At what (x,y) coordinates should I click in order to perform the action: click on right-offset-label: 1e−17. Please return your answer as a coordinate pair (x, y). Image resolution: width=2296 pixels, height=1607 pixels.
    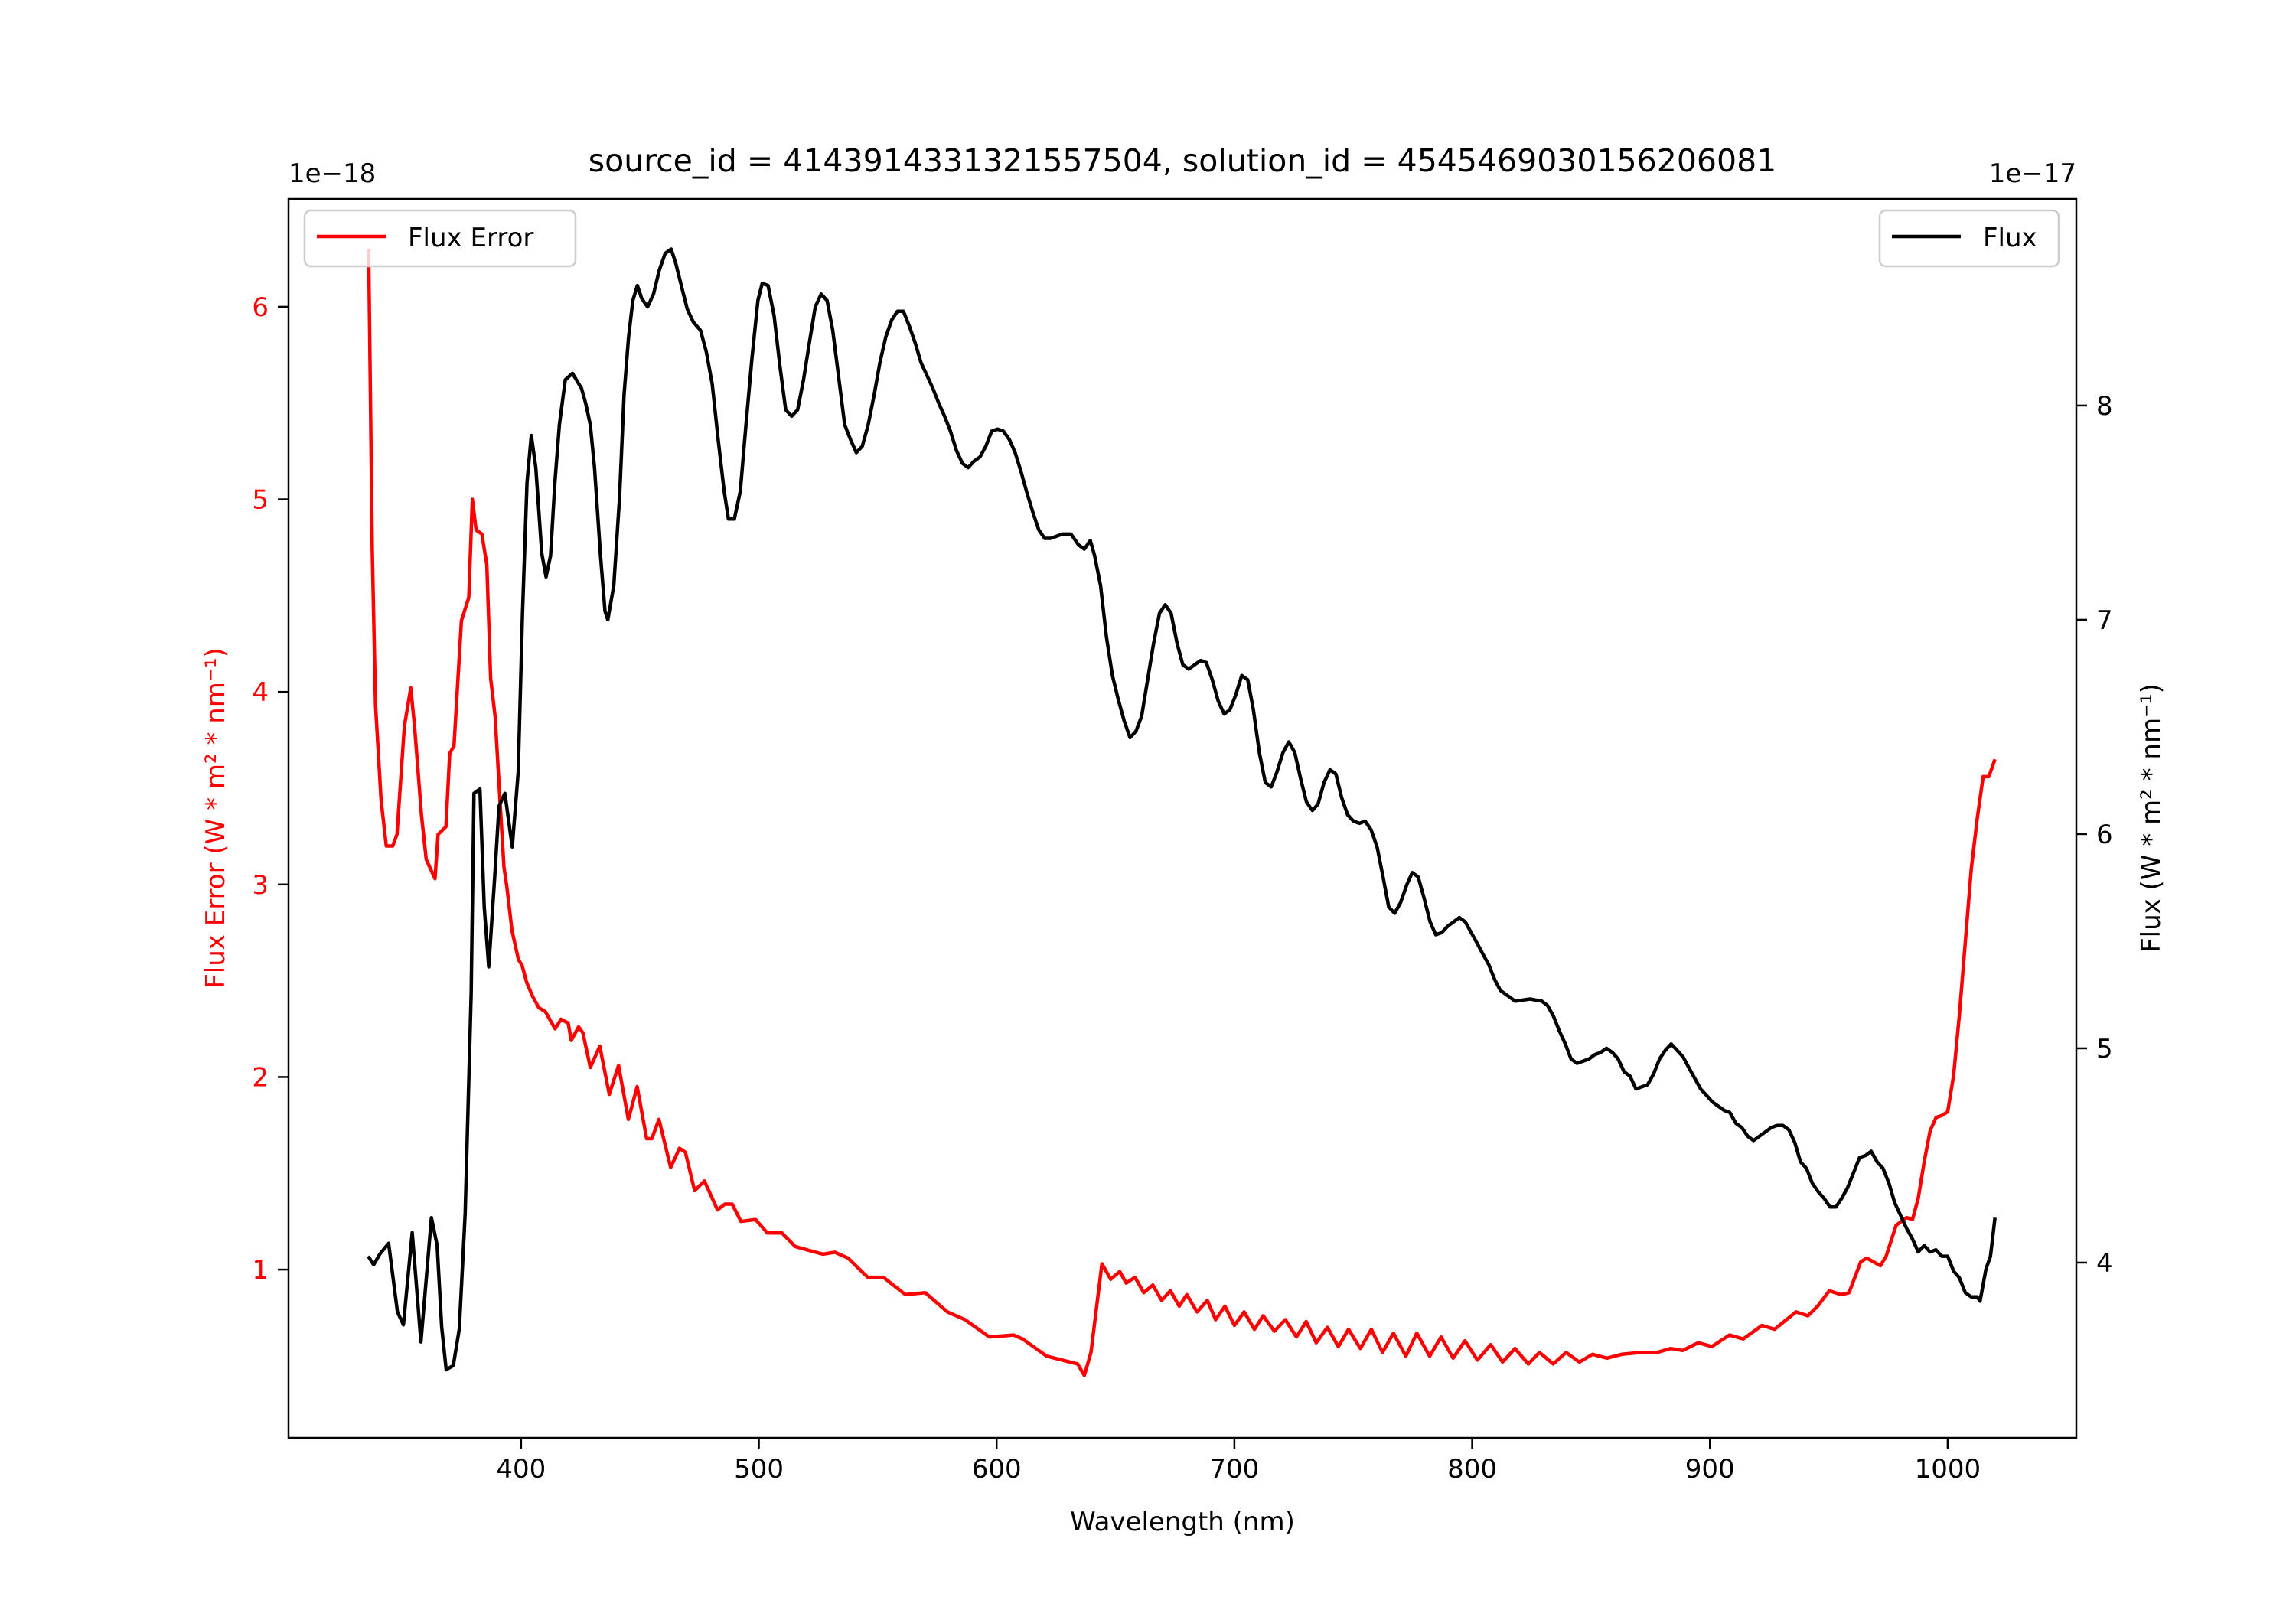
    Looking at the image, I should click on (2032, 173).